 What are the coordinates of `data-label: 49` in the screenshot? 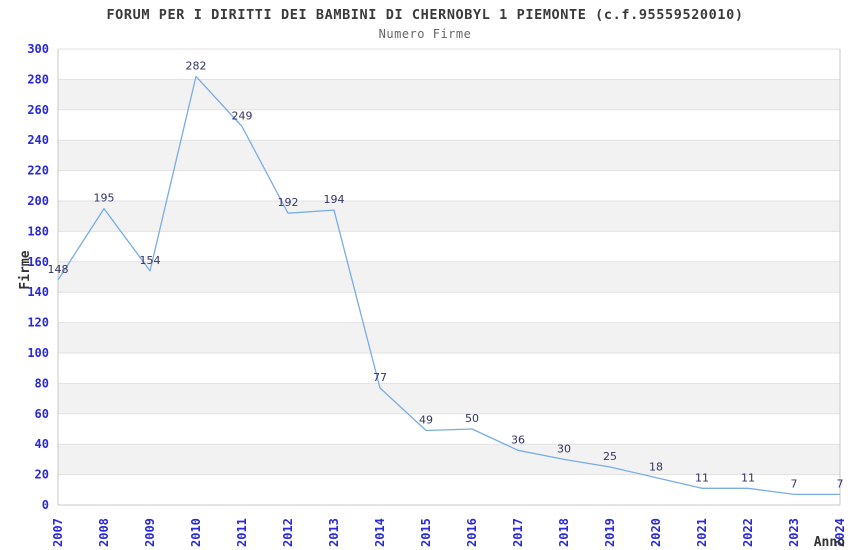 It's located at (426, 420).